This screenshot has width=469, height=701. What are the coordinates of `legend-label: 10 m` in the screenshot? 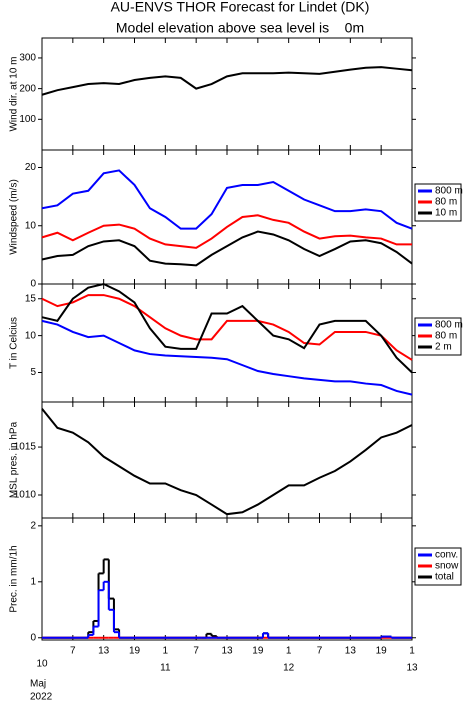 It's located at (446, 213).